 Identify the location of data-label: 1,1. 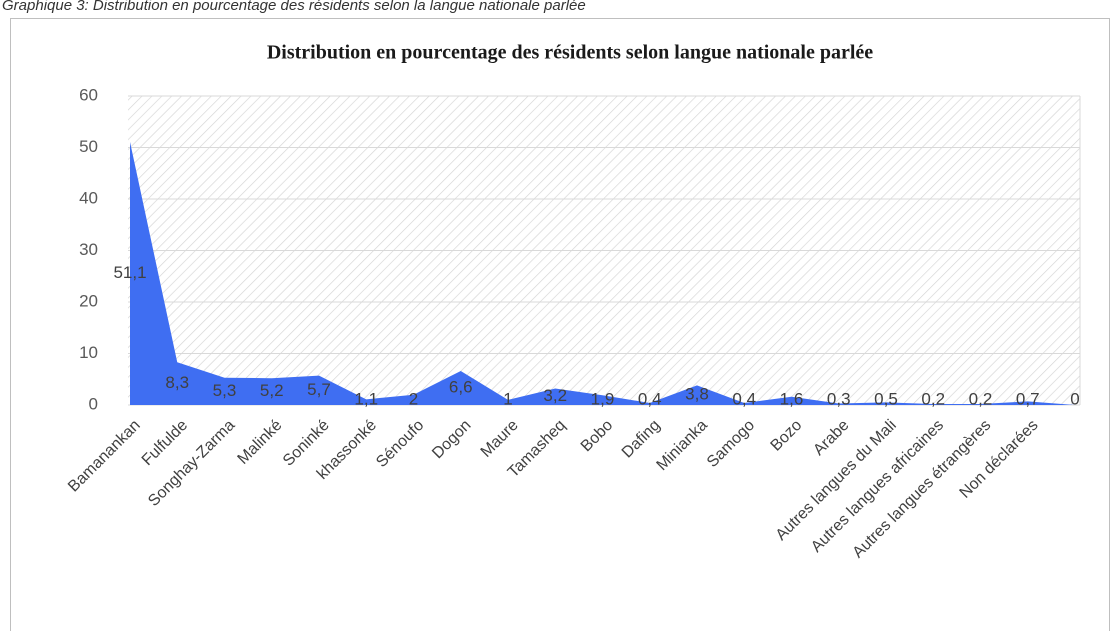
(366, 398).